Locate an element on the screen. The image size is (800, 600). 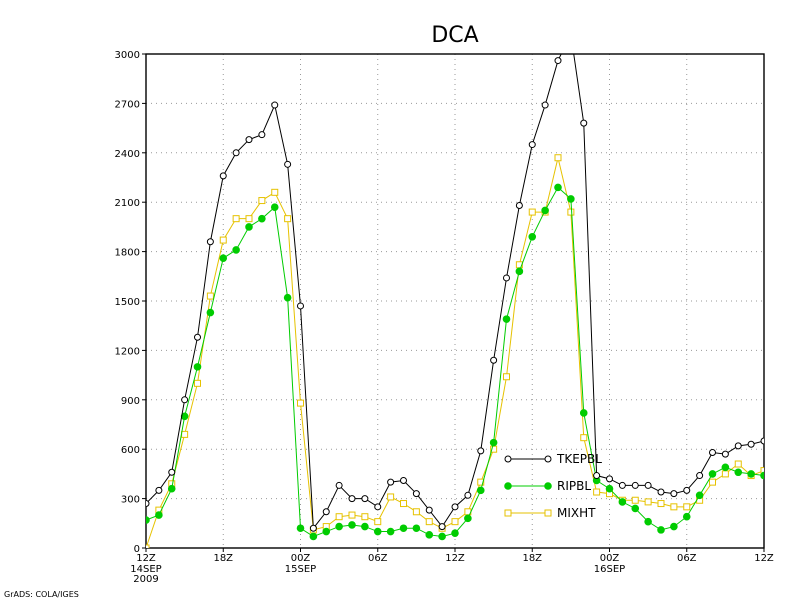
y-tick-label: 0 is located at coordinates (137, 549).